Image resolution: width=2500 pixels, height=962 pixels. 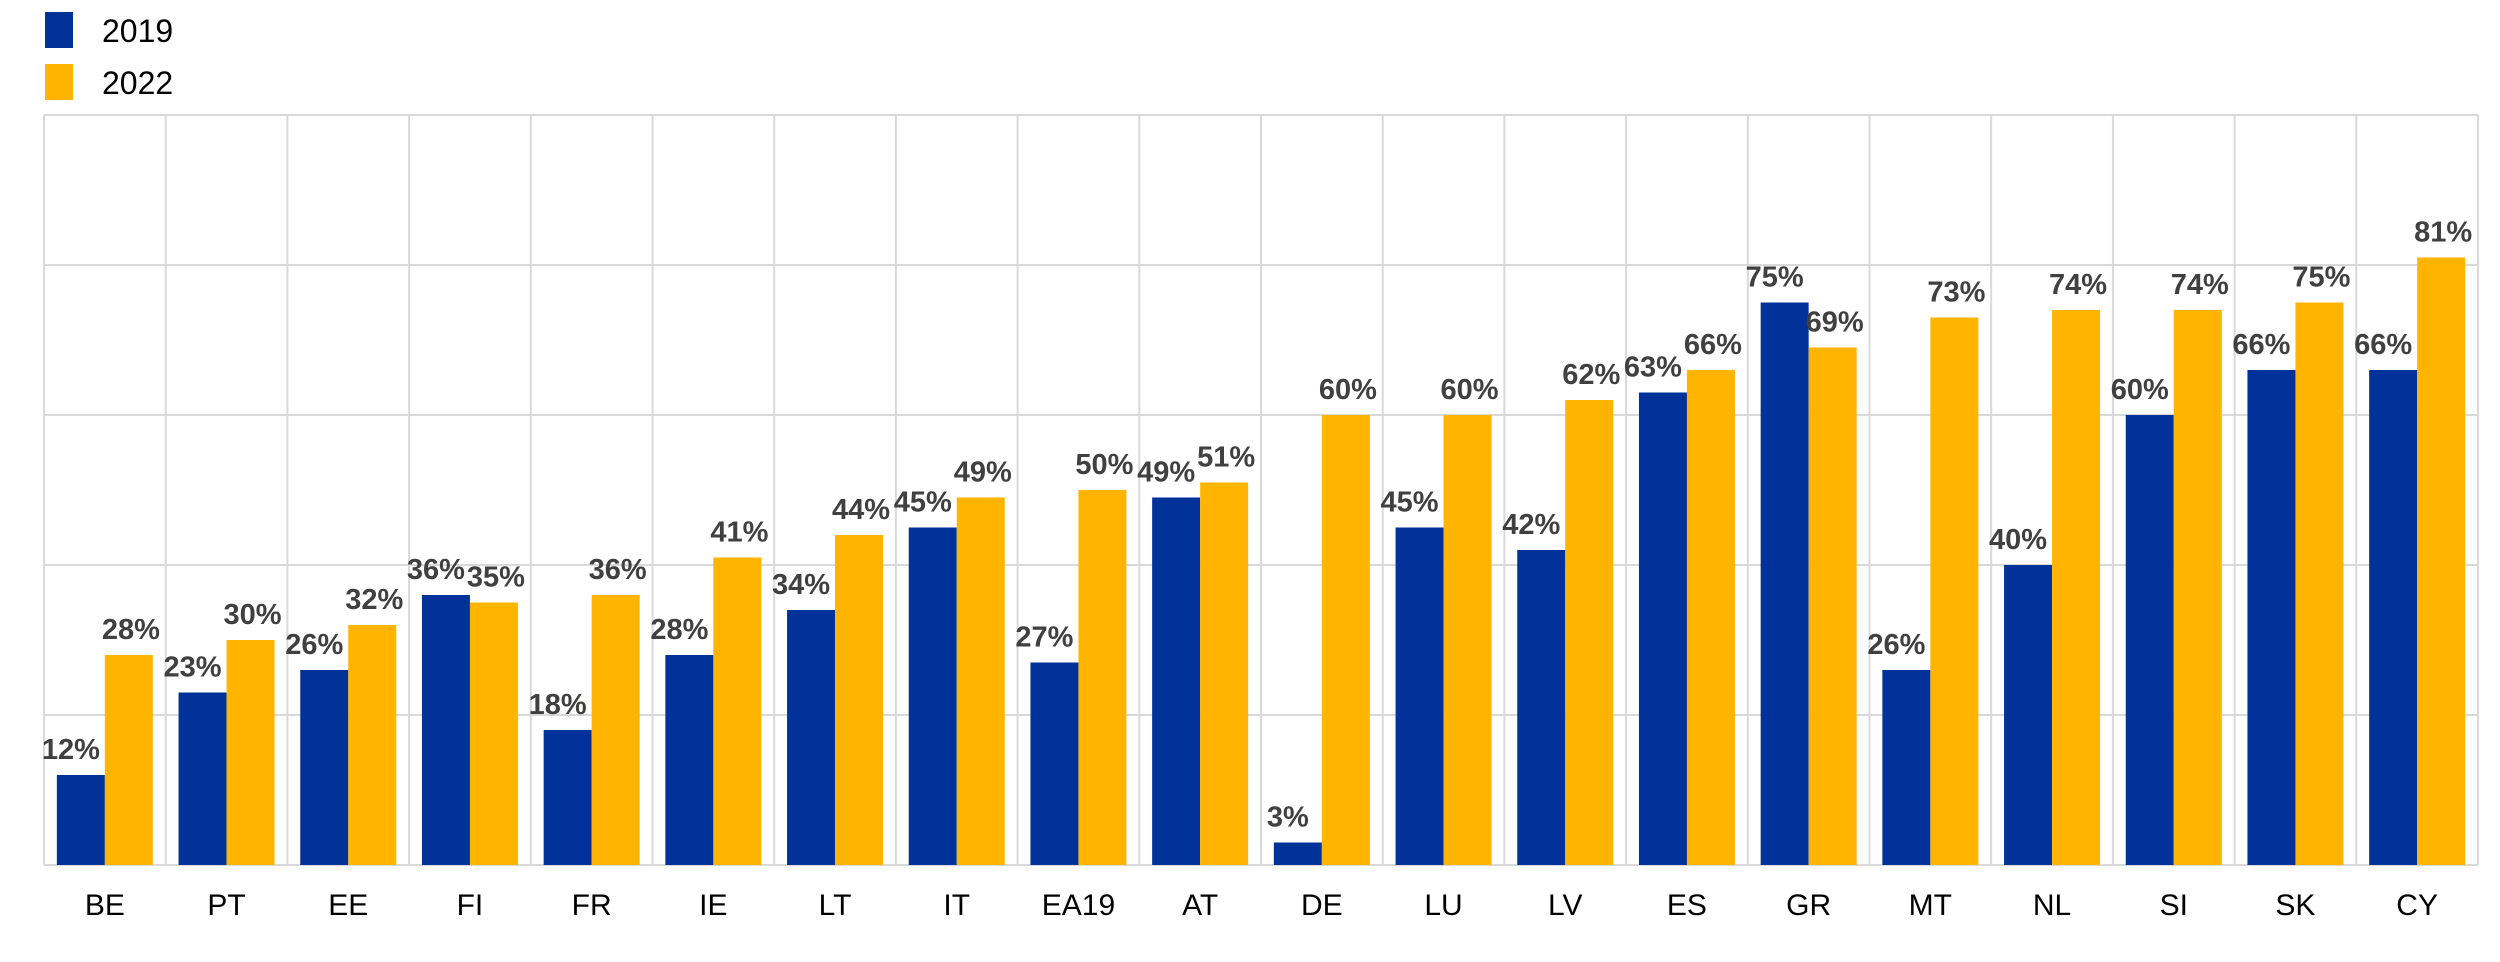 What do you see at coordinates (2321, 278) in the screenshot?
I see `data-label-2022-SK: 75%` at bounding box center [2321, 278].